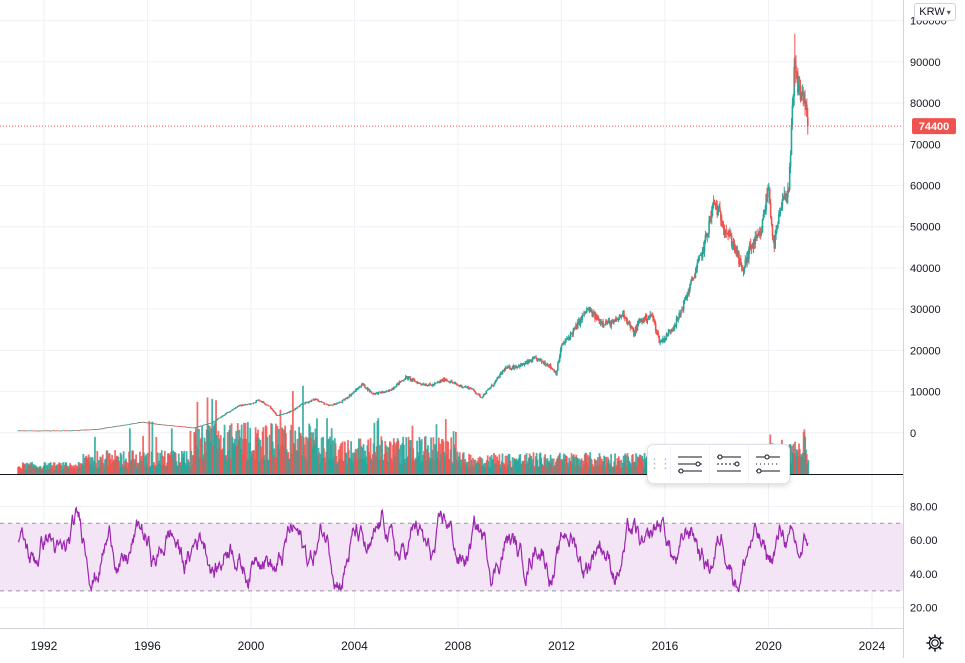 The height and width of the screenshot is (663, 965). I want to click on currency-selector: KRW ▾, so click(935, 12).